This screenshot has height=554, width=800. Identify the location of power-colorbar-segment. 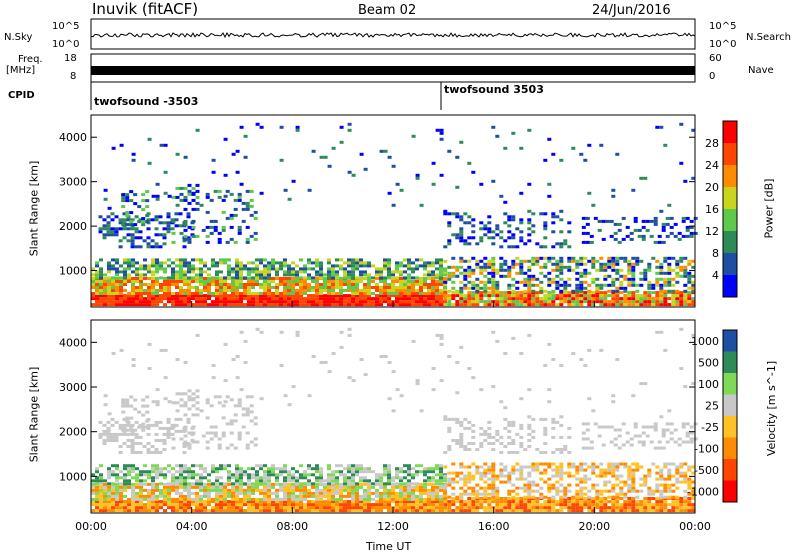
(730, 242).